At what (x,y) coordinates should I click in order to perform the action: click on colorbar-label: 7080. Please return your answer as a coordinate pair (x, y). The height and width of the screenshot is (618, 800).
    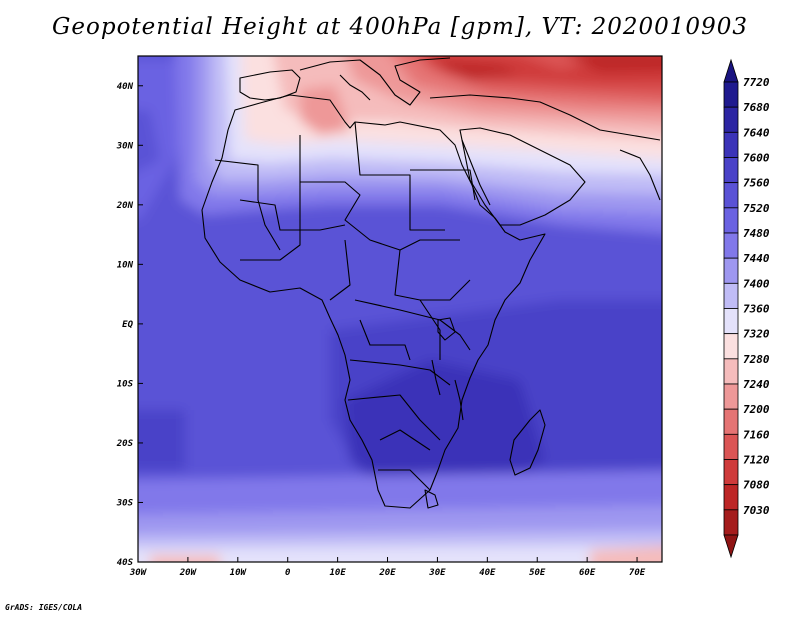
    Looking at the image, I should click on (756, 485).